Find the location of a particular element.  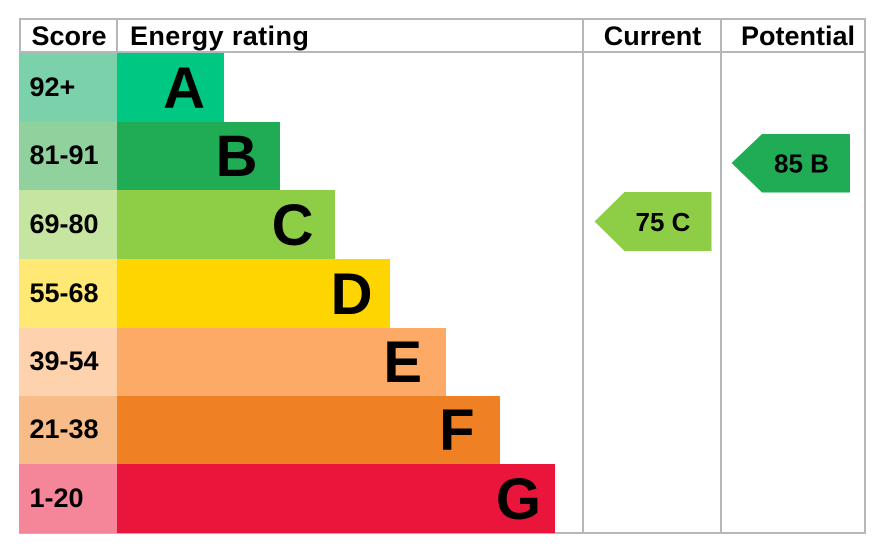

svg-text: 75 C is located at coordinates (663, 221).